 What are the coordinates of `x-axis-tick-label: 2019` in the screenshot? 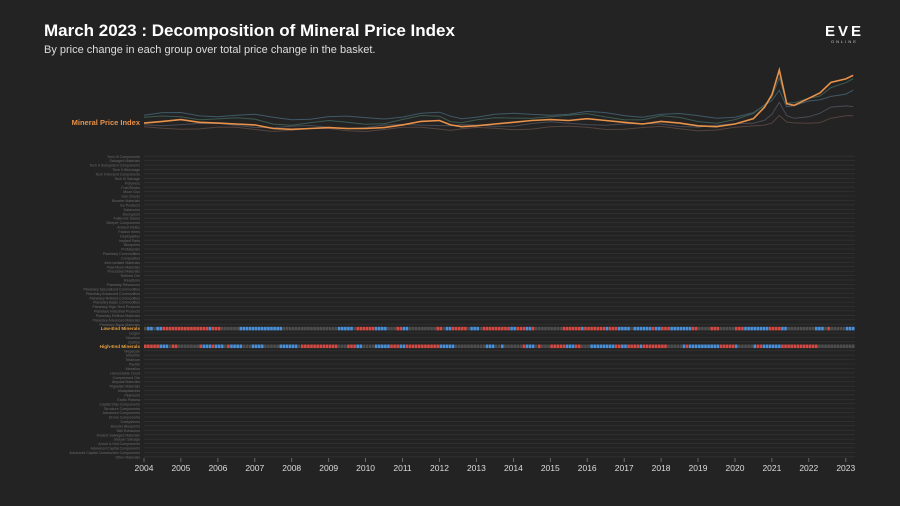 It's located at (698, 468).